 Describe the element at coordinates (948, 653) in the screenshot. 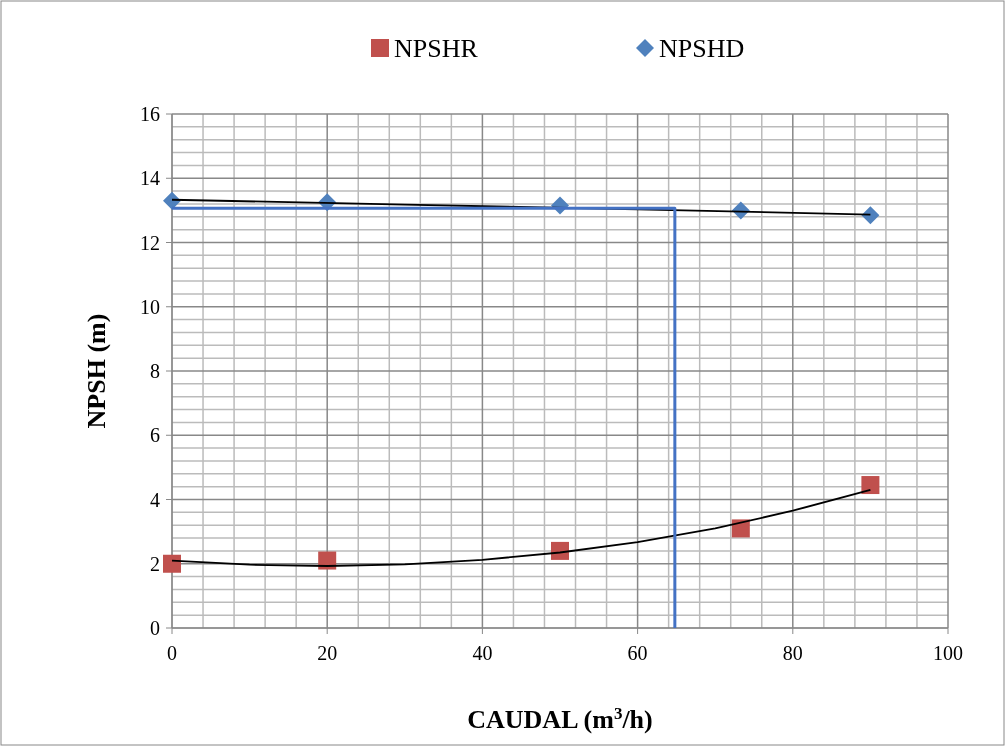

I see `x-tick-label: 100` at that location.